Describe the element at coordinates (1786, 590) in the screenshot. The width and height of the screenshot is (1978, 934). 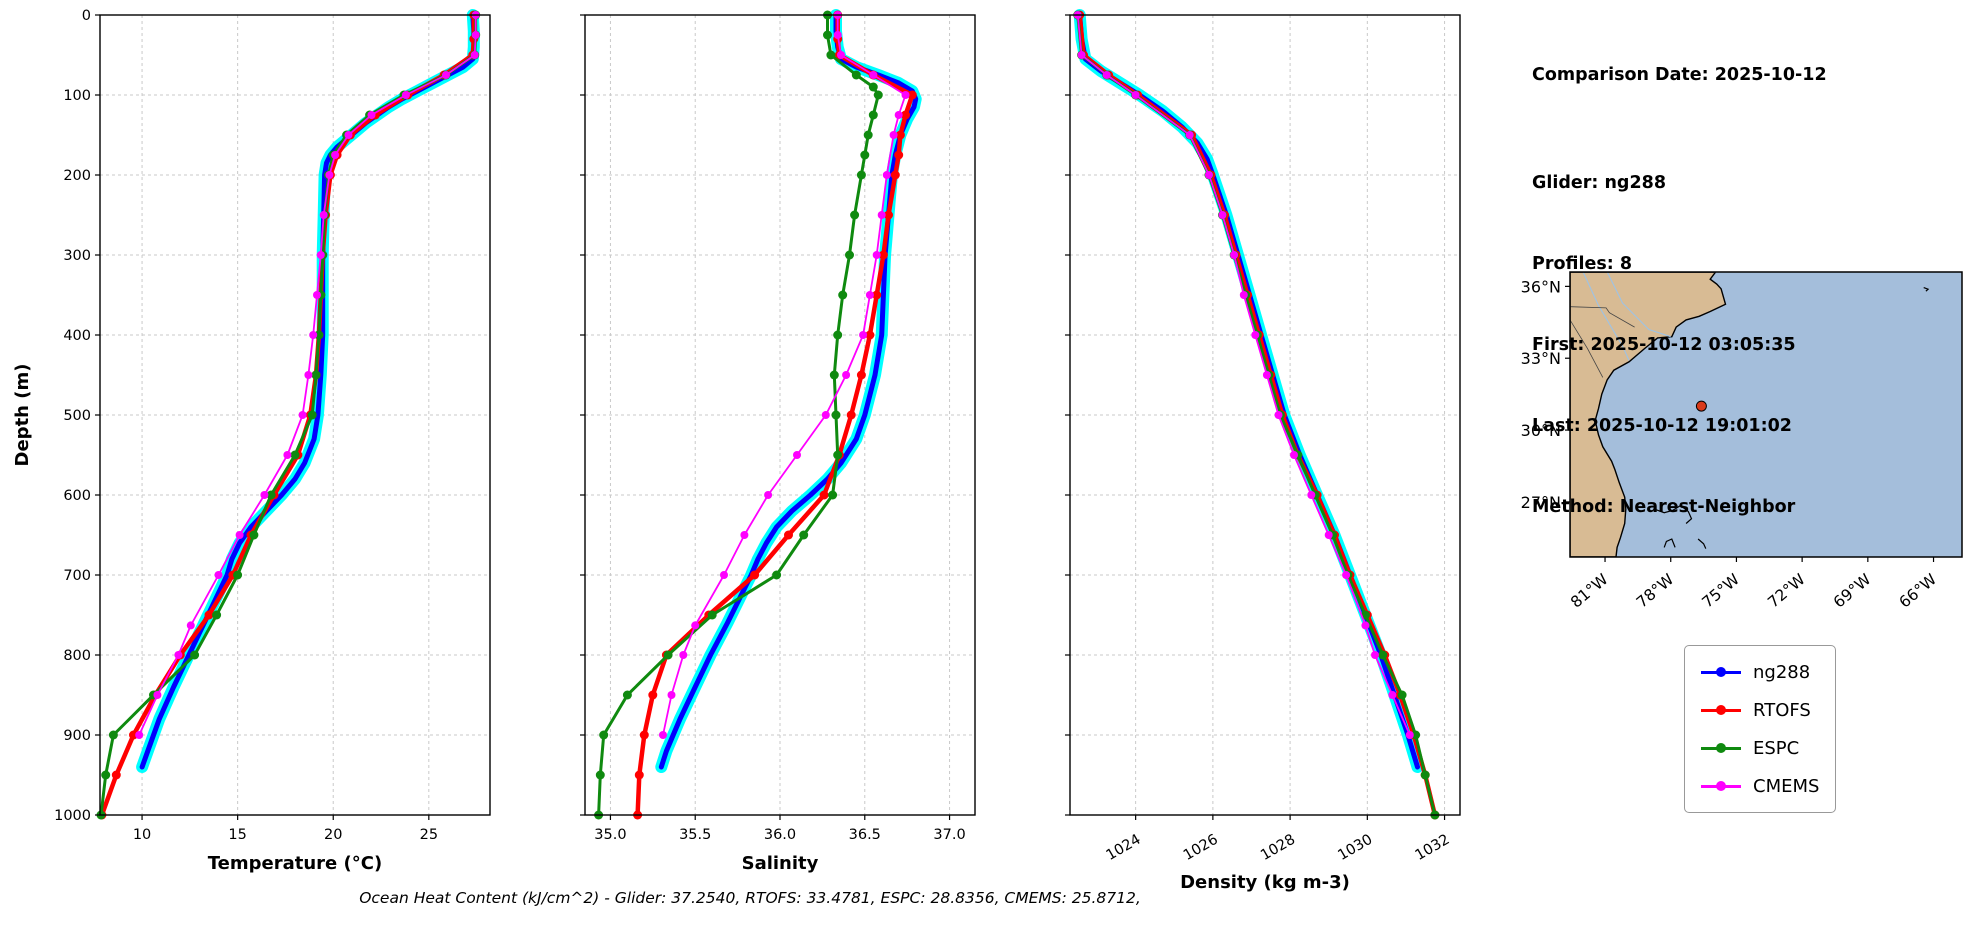
I see `svg-text: 72°W` at that location.